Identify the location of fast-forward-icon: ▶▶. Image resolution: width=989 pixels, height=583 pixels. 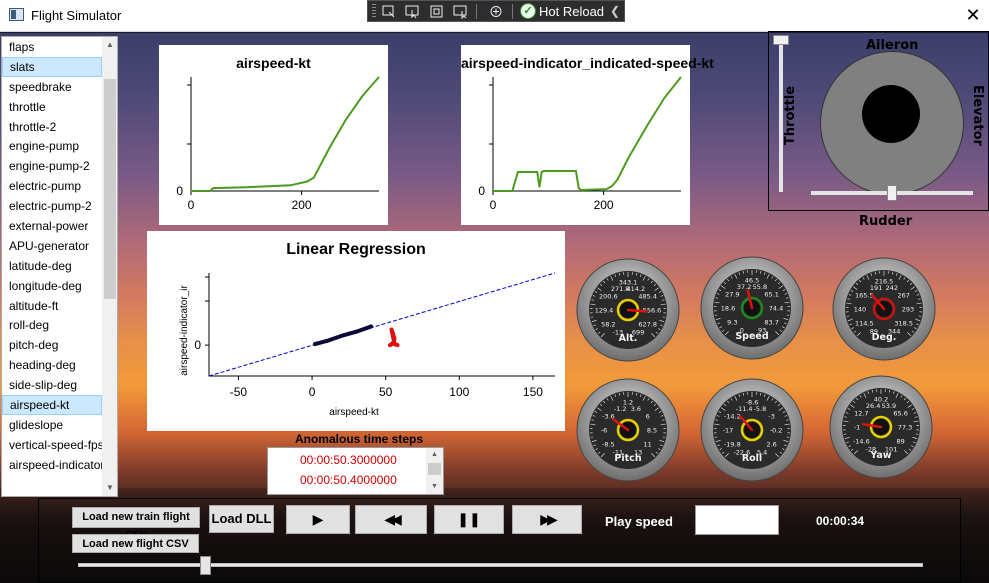
(548, 519).